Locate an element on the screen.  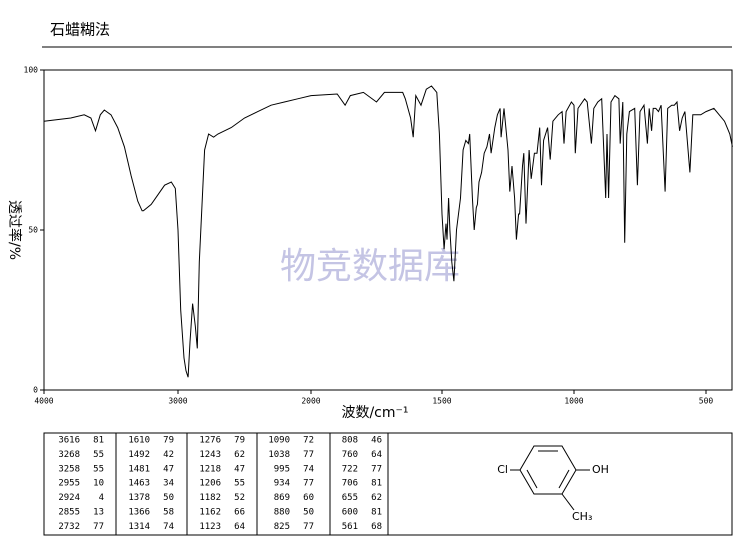
peak-wavenumber: 655 is located at coordinates (350, 498).